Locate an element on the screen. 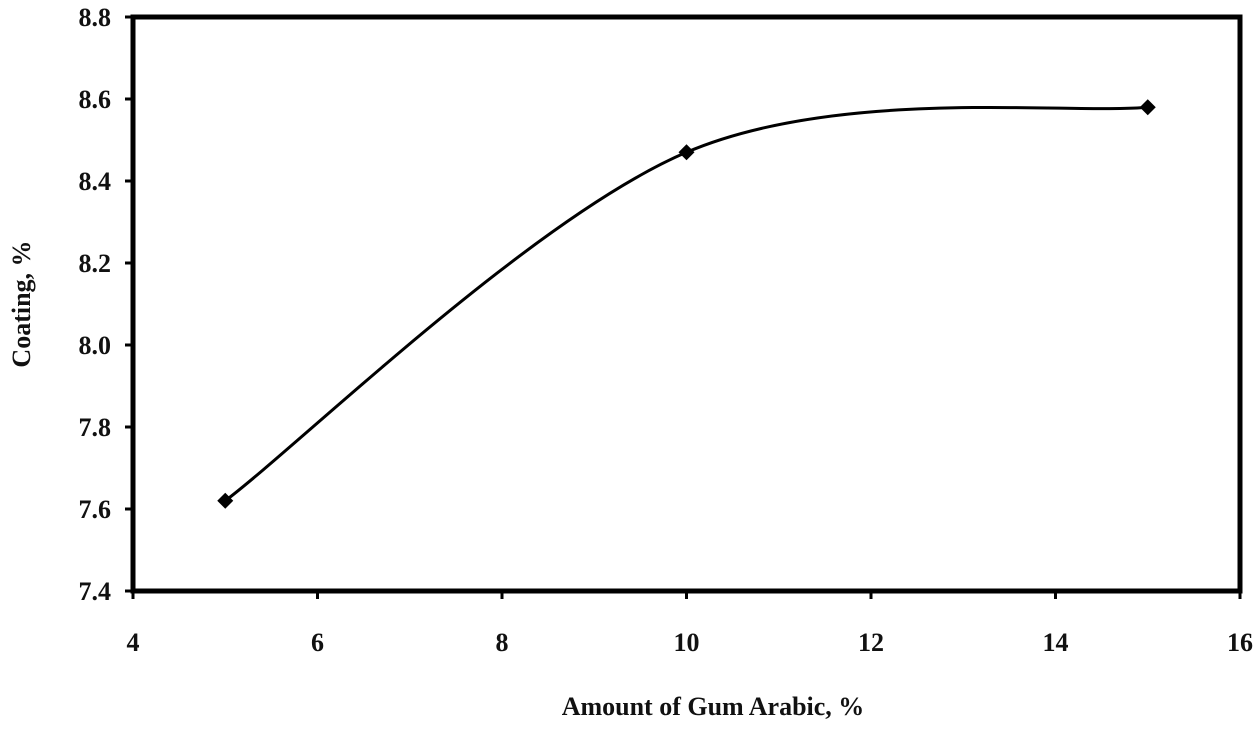 The width and height of the screenshot is (1260, 742). x-tick-label: 16 is located at coordinates (1240, 642).